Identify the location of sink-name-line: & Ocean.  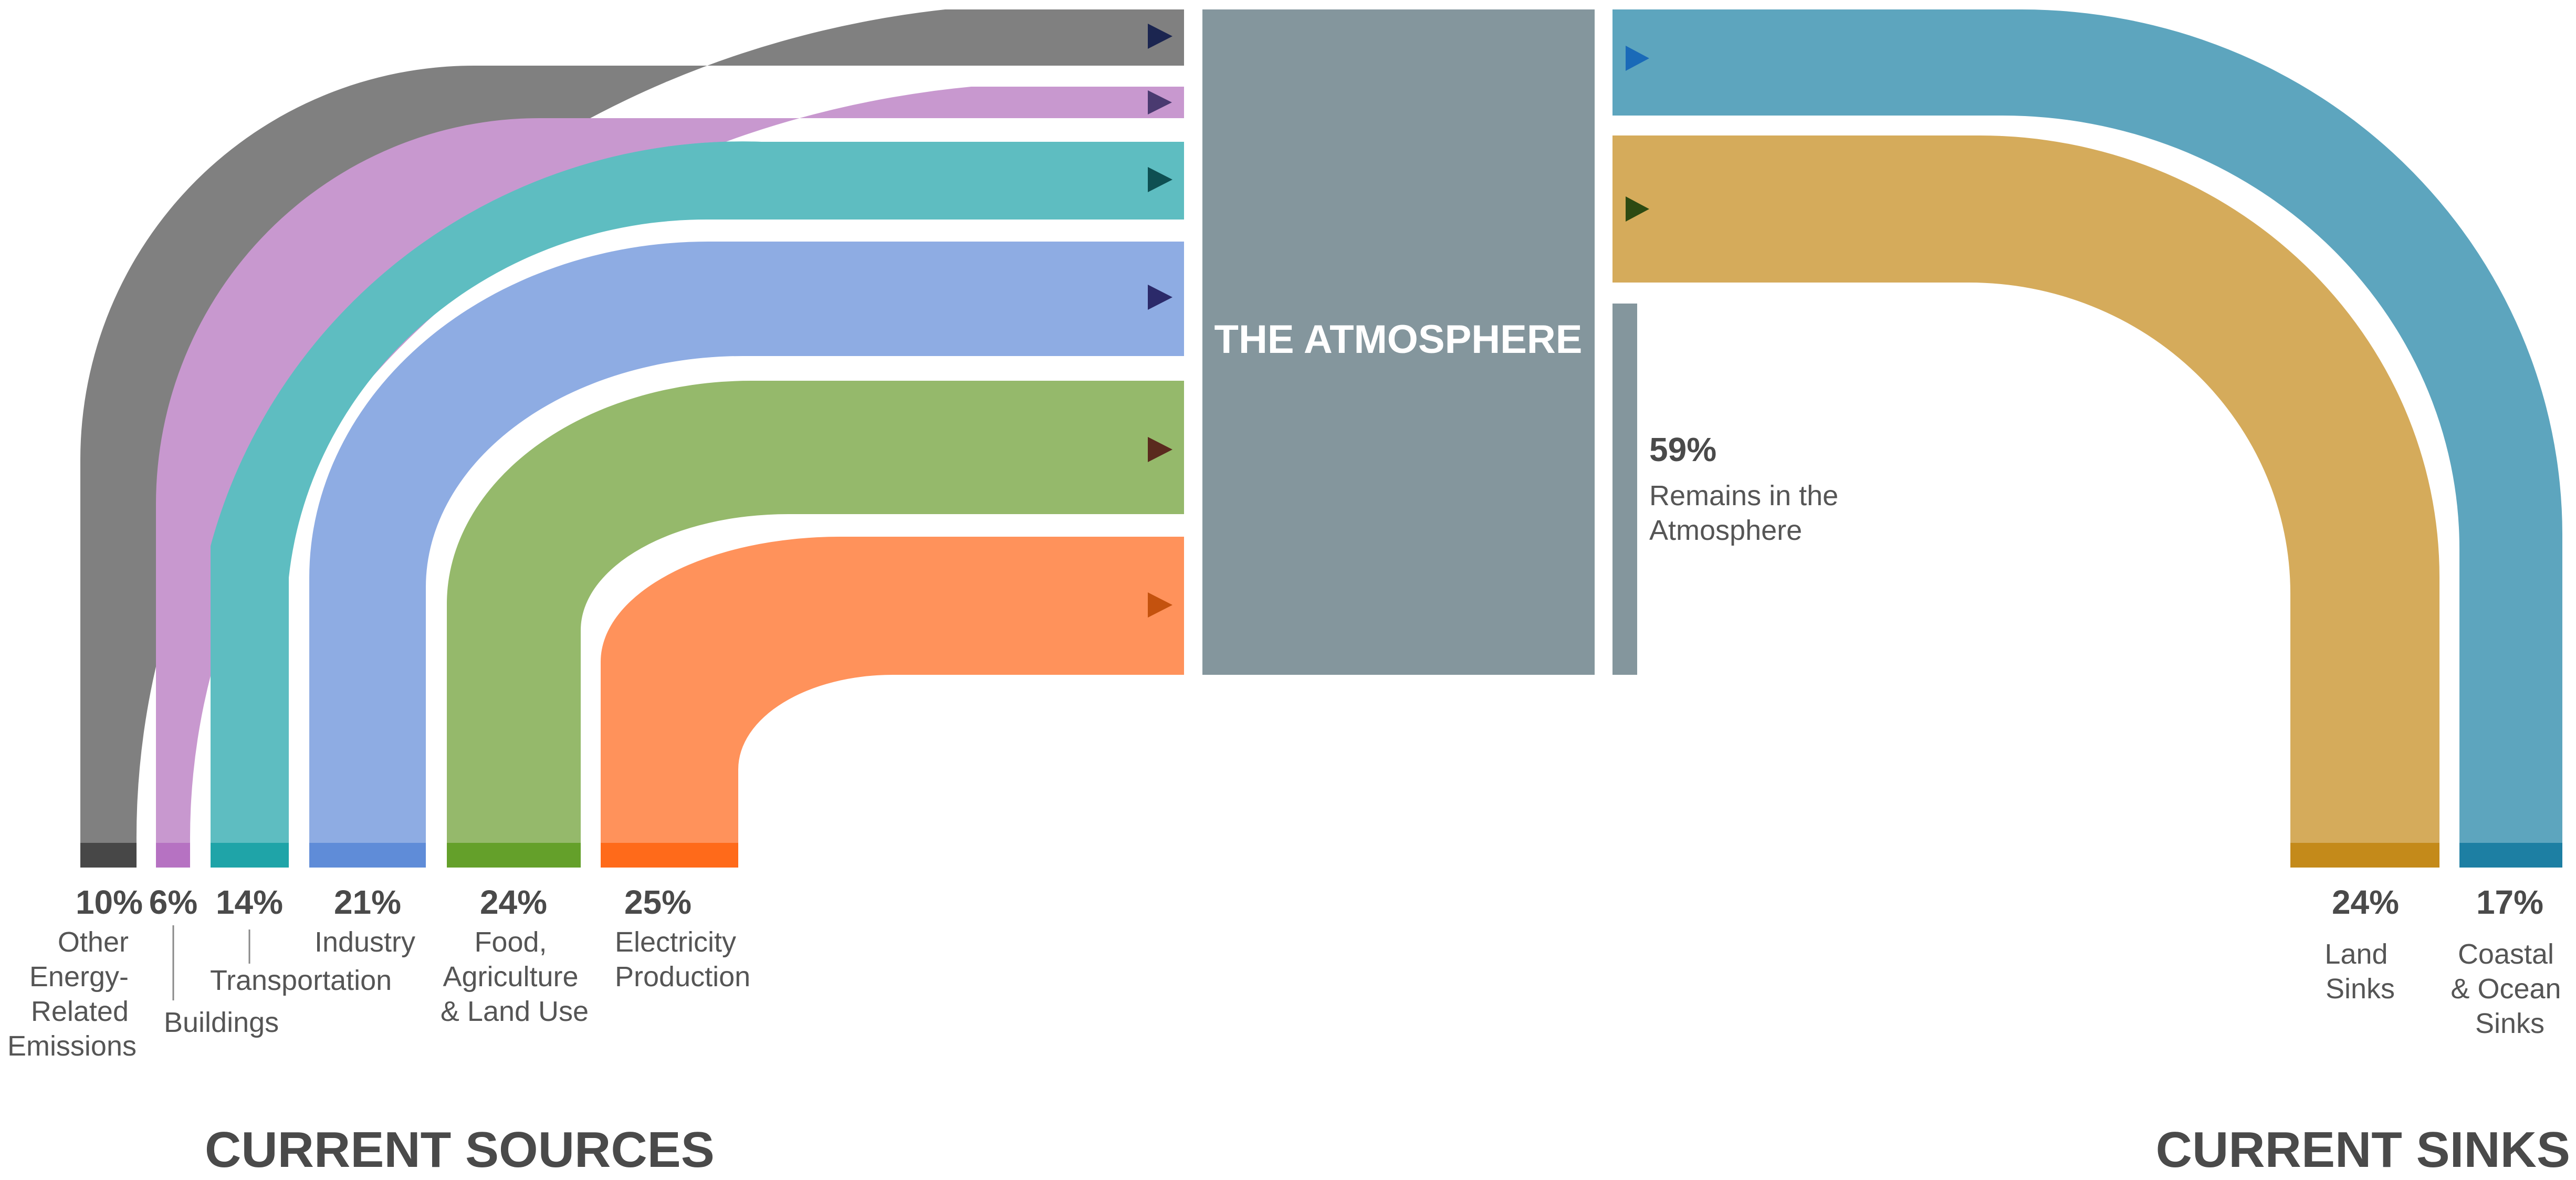
(2506, 989).